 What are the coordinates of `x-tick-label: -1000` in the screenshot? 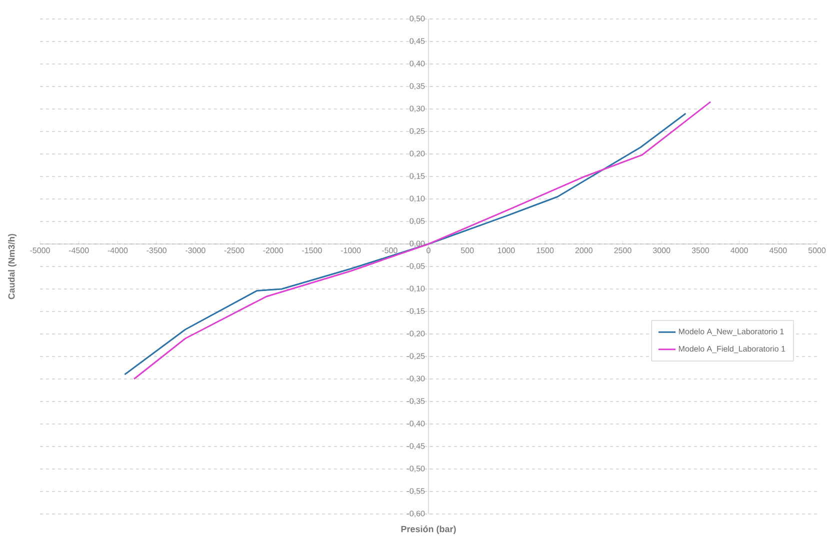 It's located at (350, 251).